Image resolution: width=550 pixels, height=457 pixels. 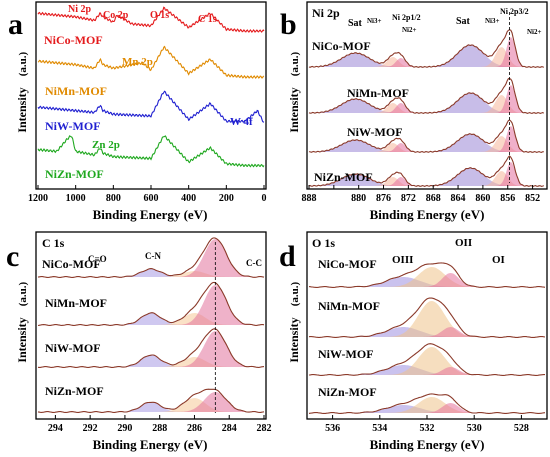 What do you see at coordinates (74, 391) in the screenshot?
I see `c-series-nizn: NiZn-MOF` at bounding box center [74, 391].